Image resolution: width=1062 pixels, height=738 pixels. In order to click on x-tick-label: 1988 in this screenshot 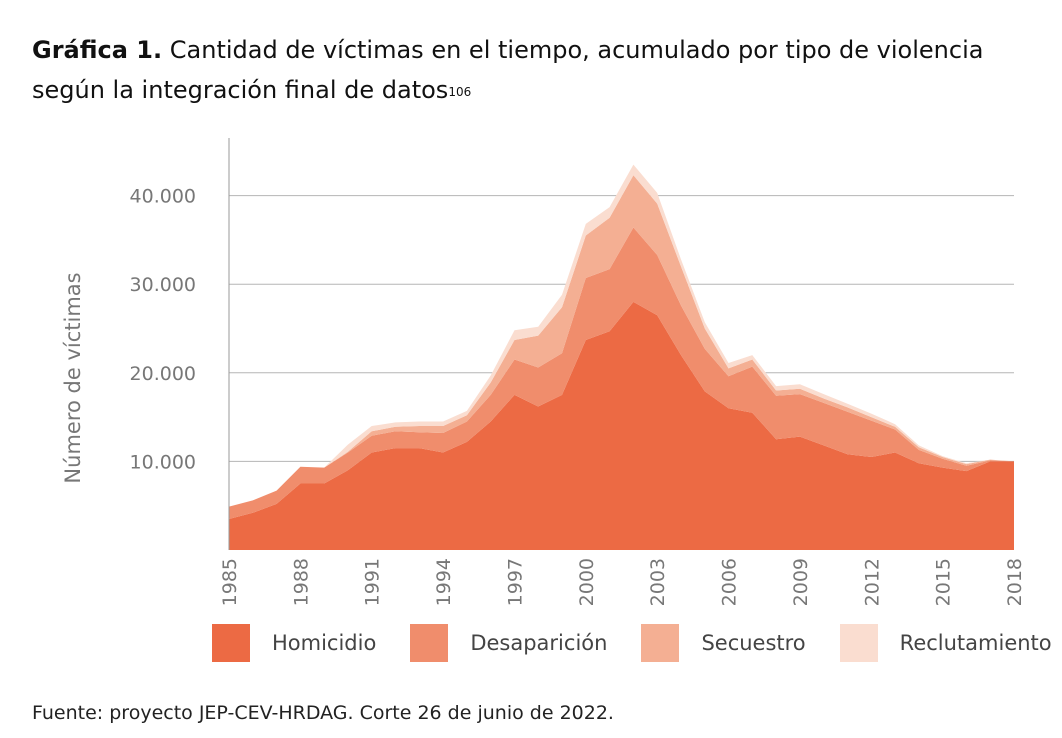, I will do `click(301, 582)`.